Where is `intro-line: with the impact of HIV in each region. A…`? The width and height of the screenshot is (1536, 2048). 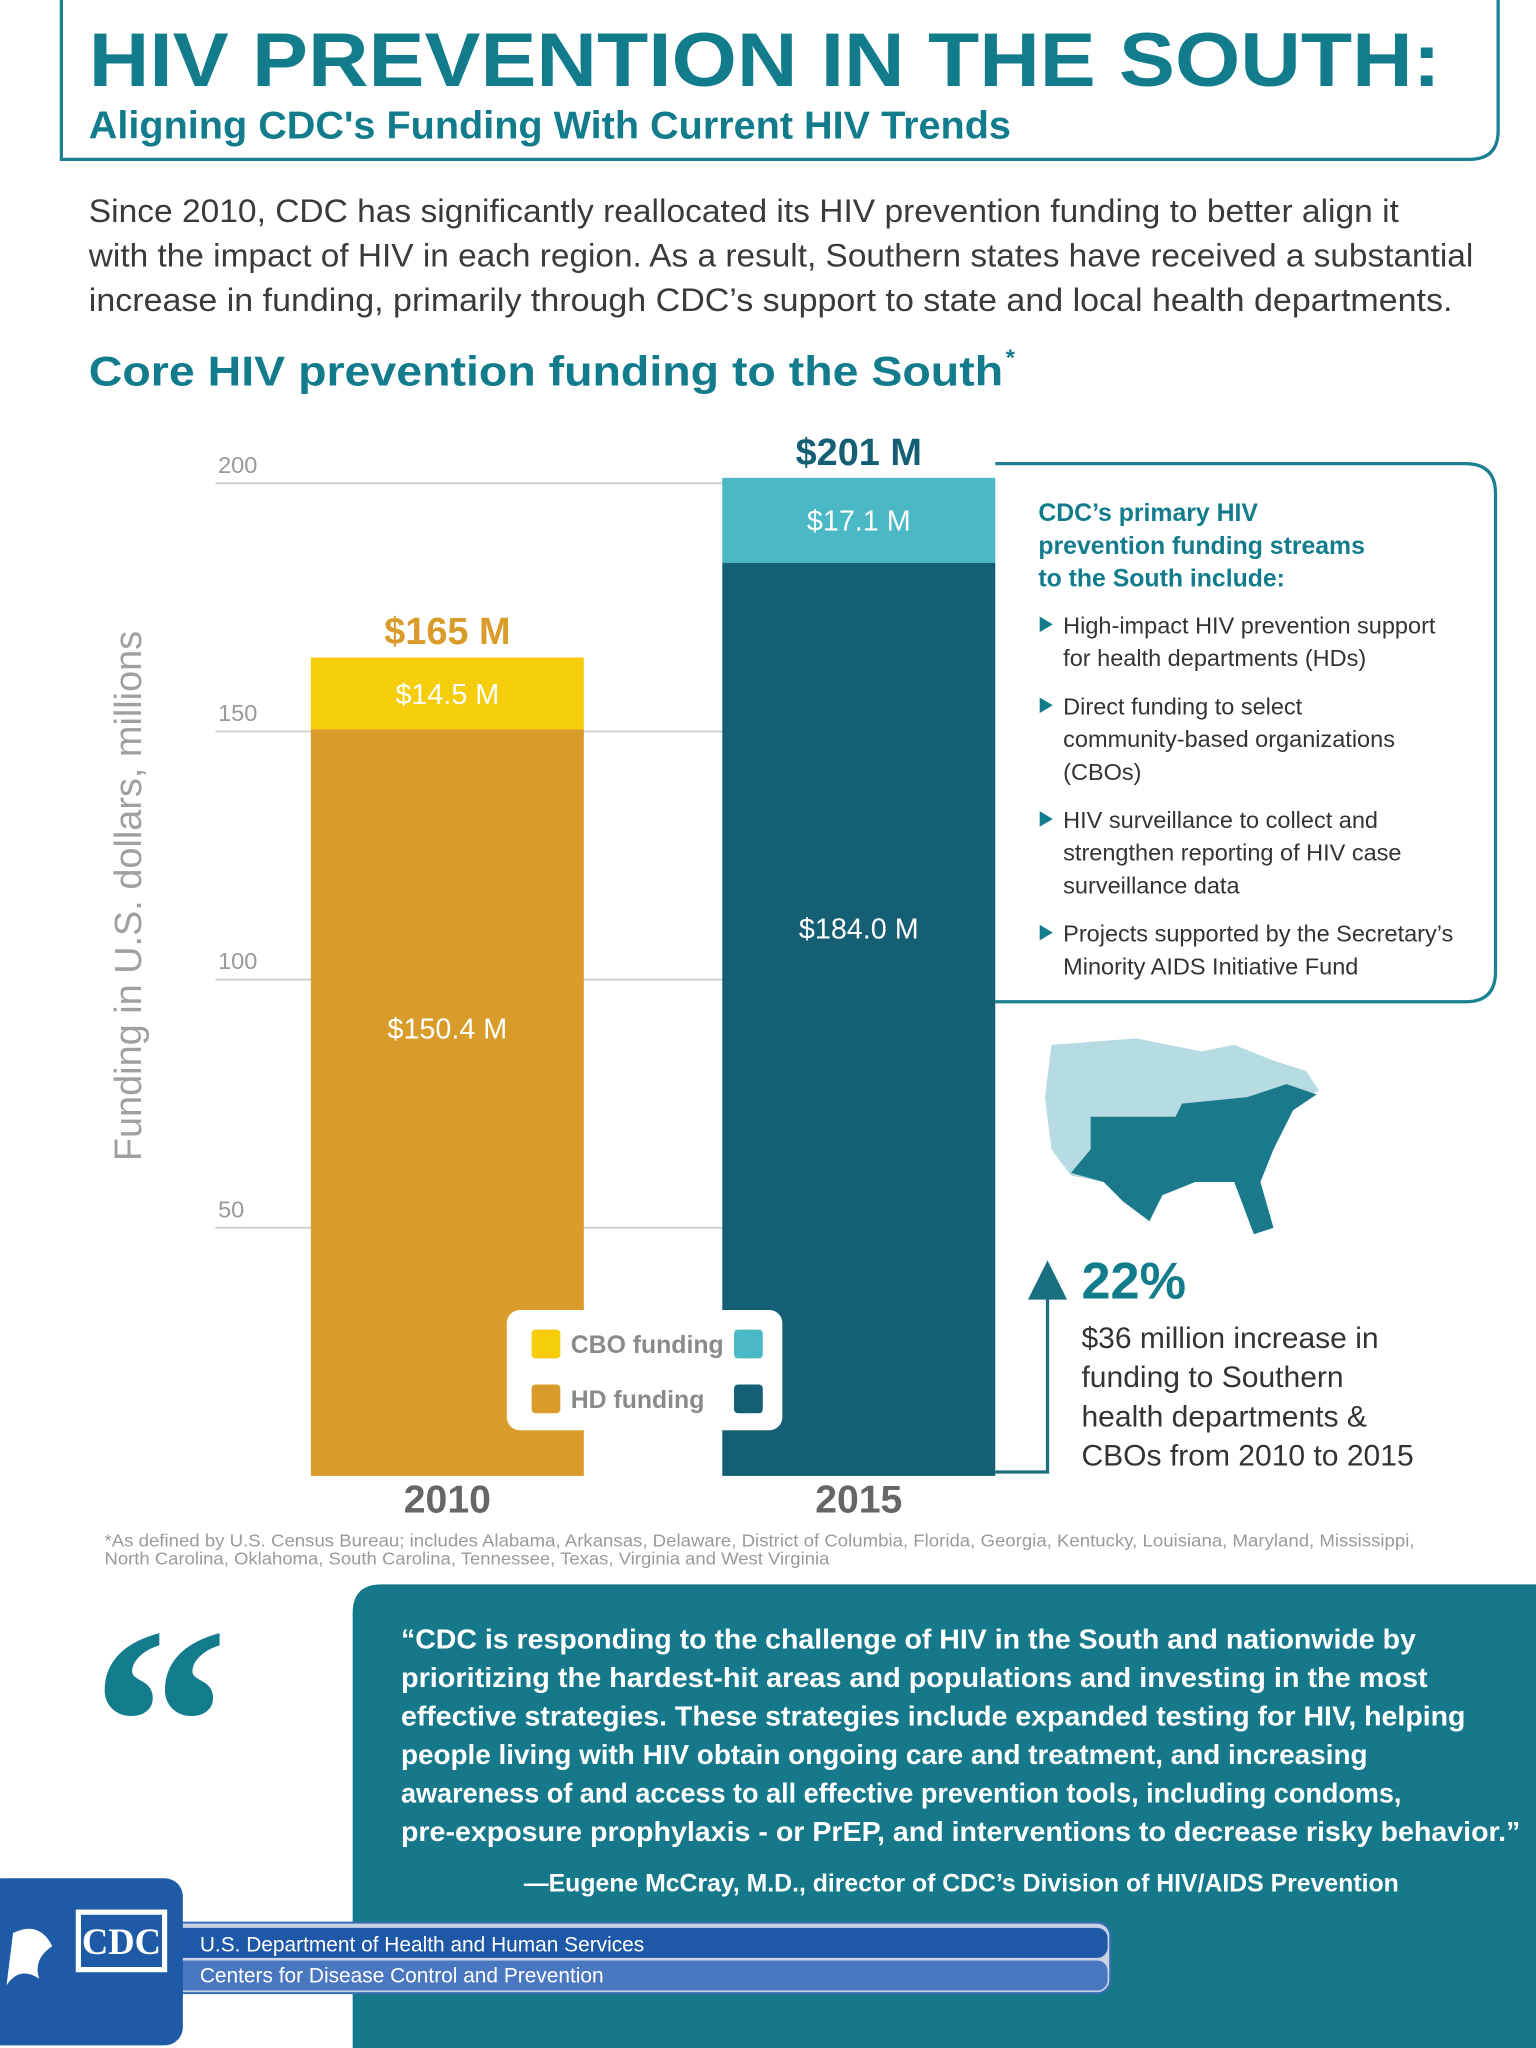
intro-line: with the impact of HIV in each region. A… is located at coordinates (781, 254).